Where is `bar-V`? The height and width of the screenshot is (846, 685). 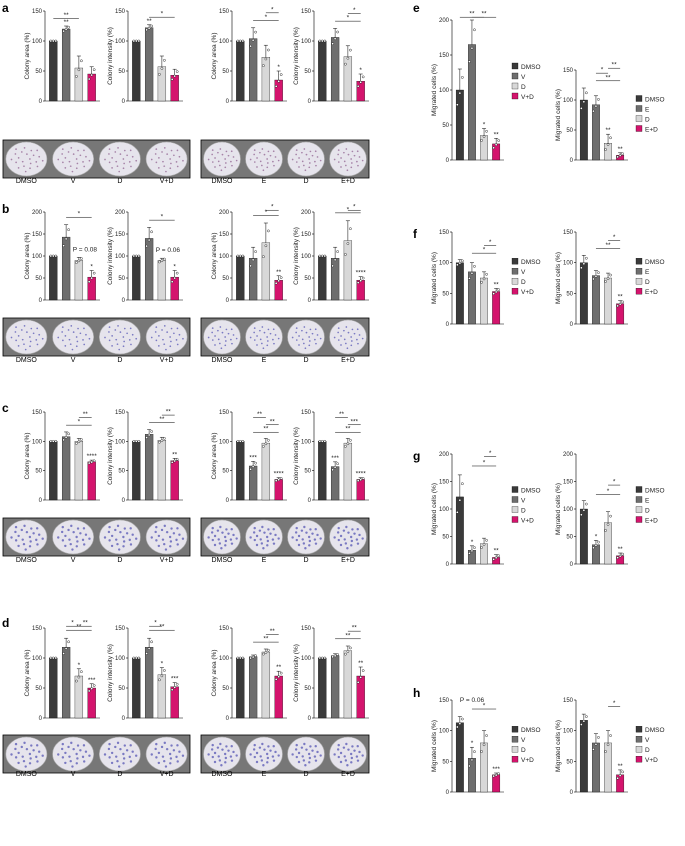
bar-V is located at coordinates (472, 775).